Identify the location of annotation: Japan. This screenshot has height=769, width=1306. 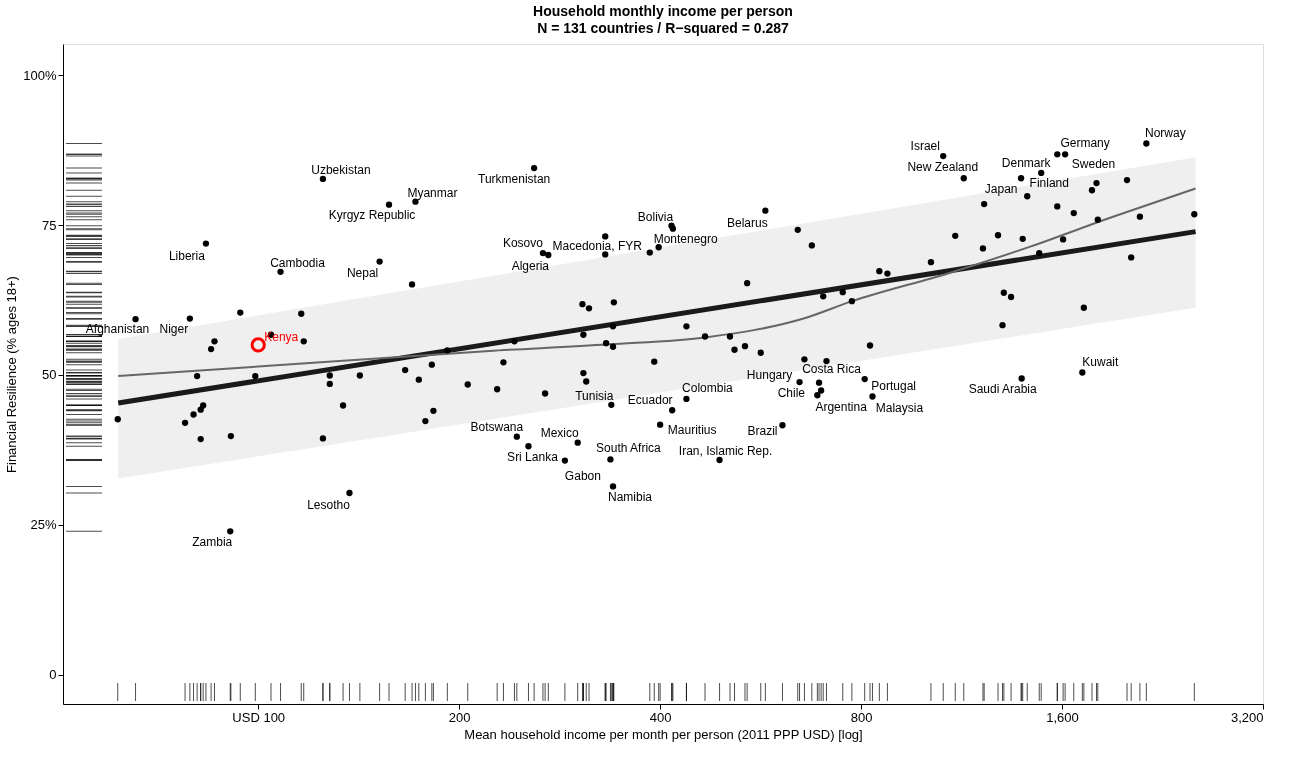
(1001, 189).